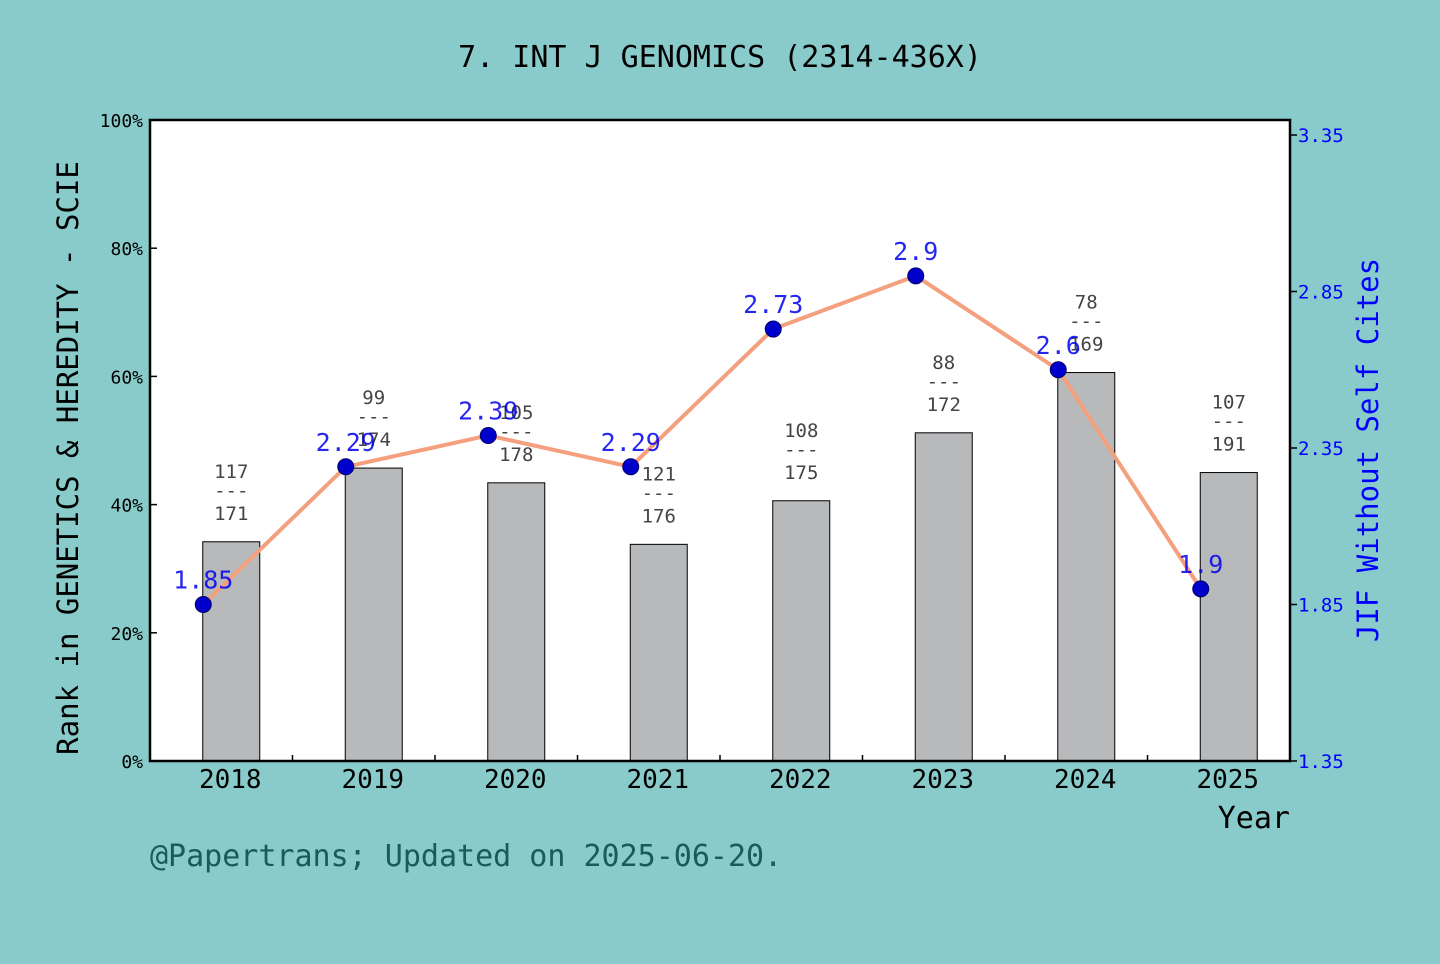  I want to click on x-tick-label: 2025, so click(1227, 780).